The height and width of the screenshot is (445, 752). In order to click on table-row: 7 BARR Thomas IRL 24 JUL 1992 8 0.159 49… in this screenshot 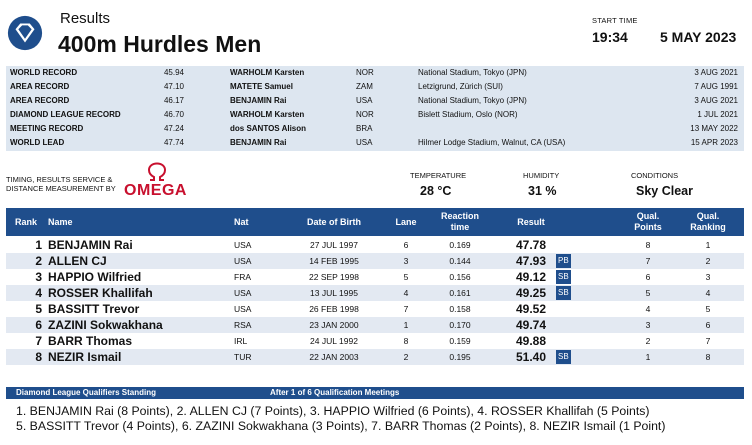, I will do `click(375, 341)`.